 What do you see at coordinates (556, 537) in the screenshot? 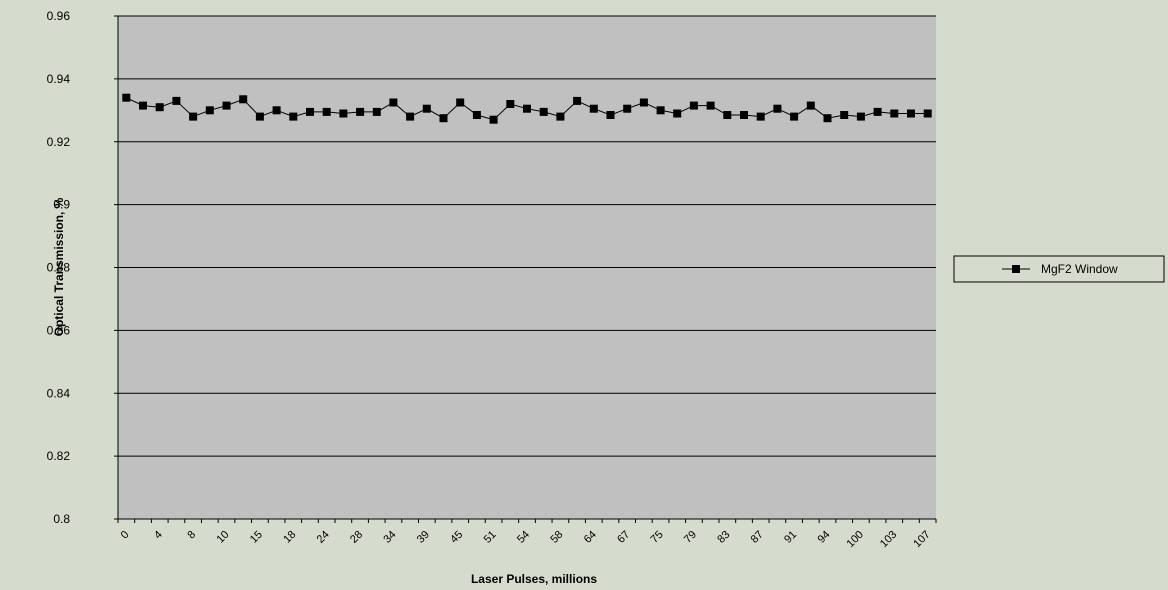
I see `x-tick-label: 58` at bounding box center [556, 537].